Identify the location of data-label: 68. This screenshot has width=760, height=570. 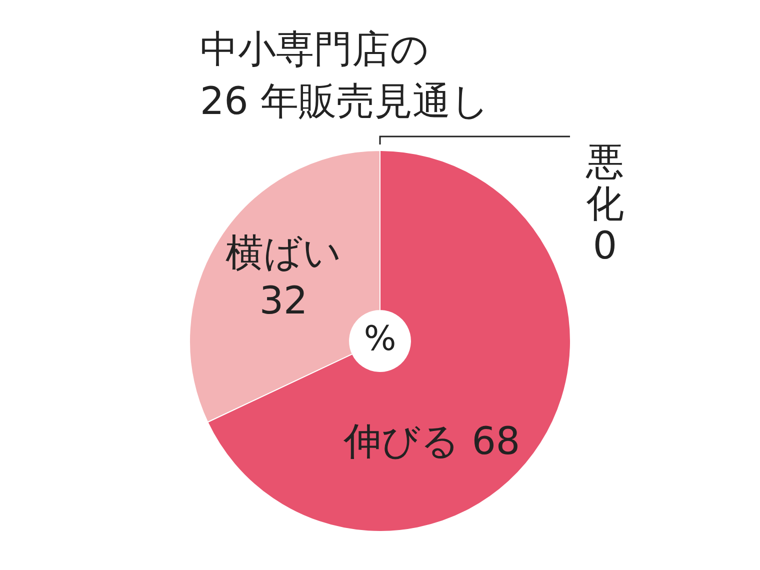
(496, 441).